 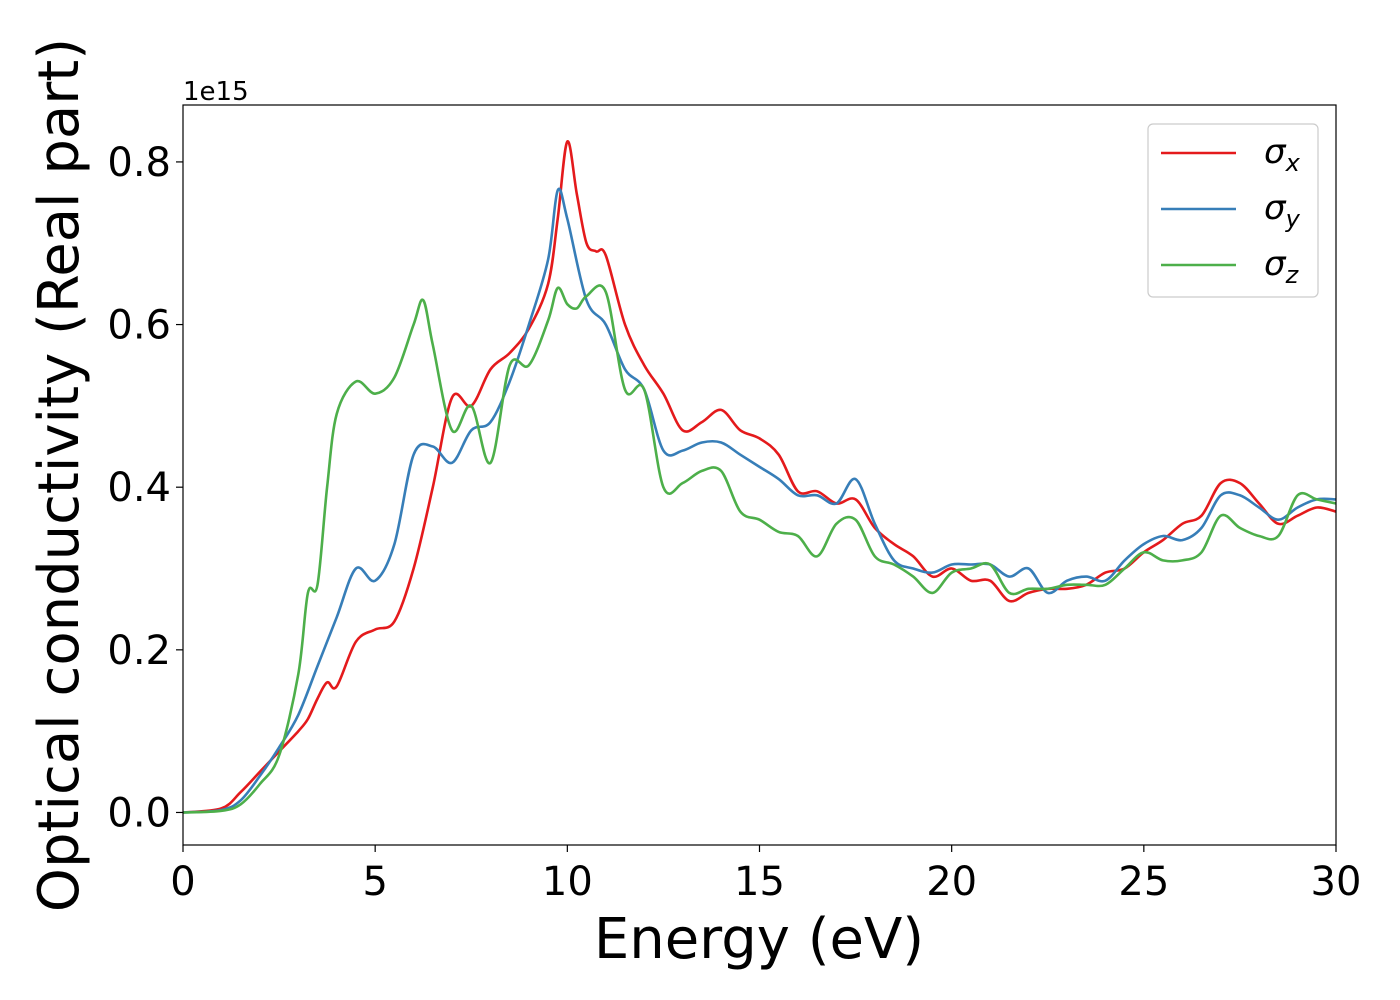 I want to click on legend-label-x: σx, so click(x=1282, y=154).